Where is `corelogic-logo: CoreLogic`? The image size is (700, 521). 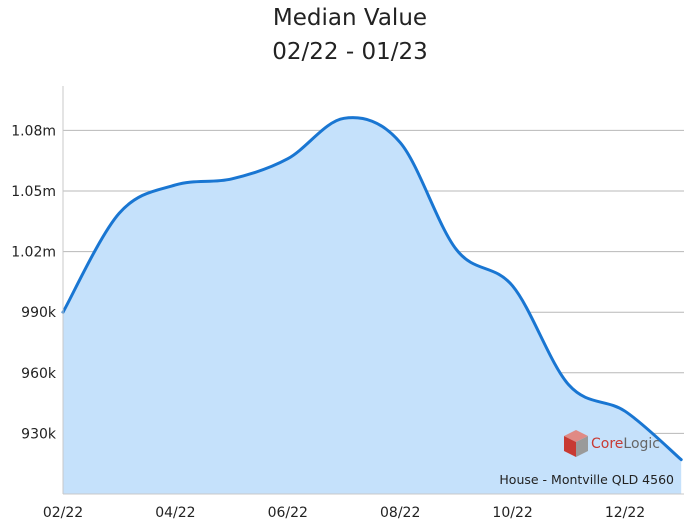
corelogic-logo: CoreLogic is located at coordinates (612, 443).